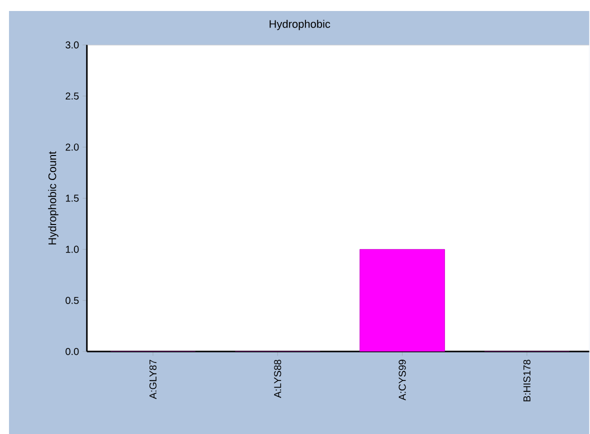 The height and width of the screenshot is (434, 590). What do you see at coordinates (72, 44) in the screenshot?
I see `y-tick-label: 3.0` at bounding box center [72, 44].